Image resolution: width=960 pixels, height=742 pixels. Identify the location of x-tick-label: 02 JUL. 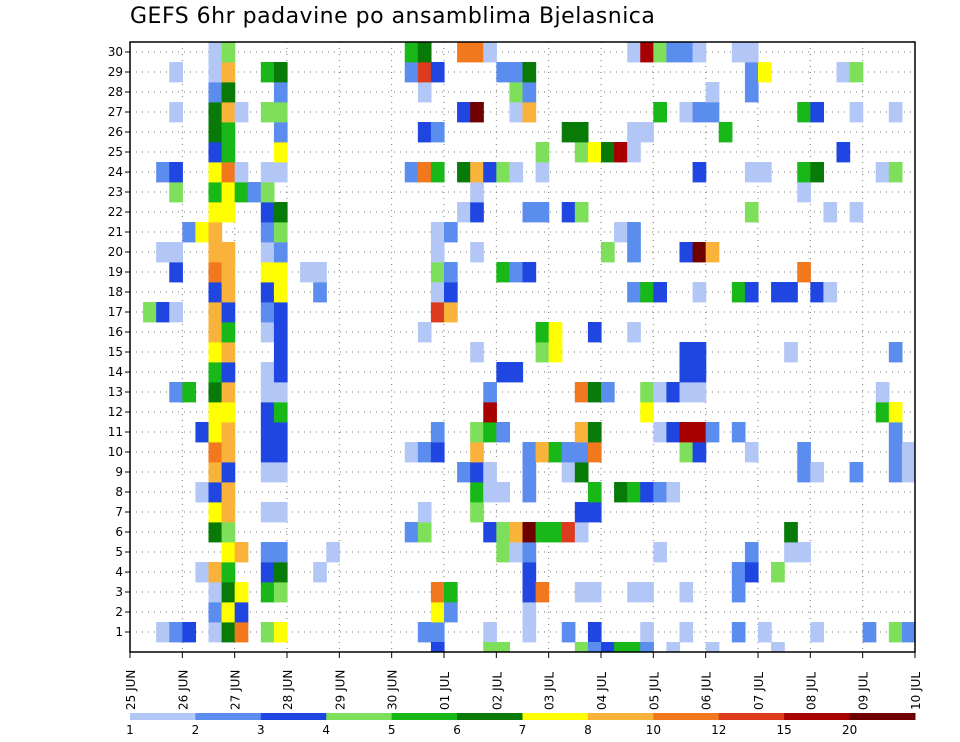
(497, 691).